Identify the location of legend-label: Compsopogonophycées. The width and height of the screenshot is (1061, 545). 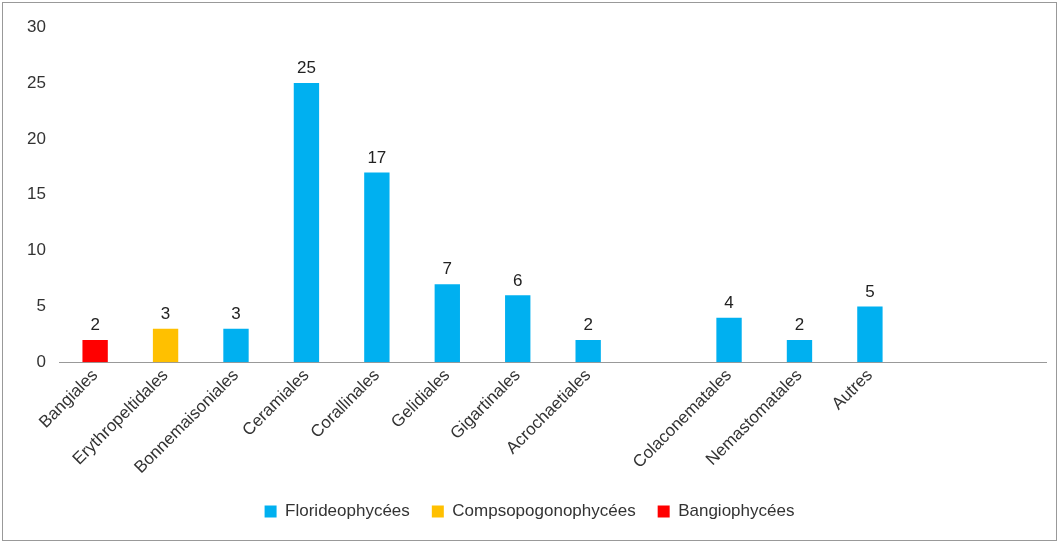
(544, 511).